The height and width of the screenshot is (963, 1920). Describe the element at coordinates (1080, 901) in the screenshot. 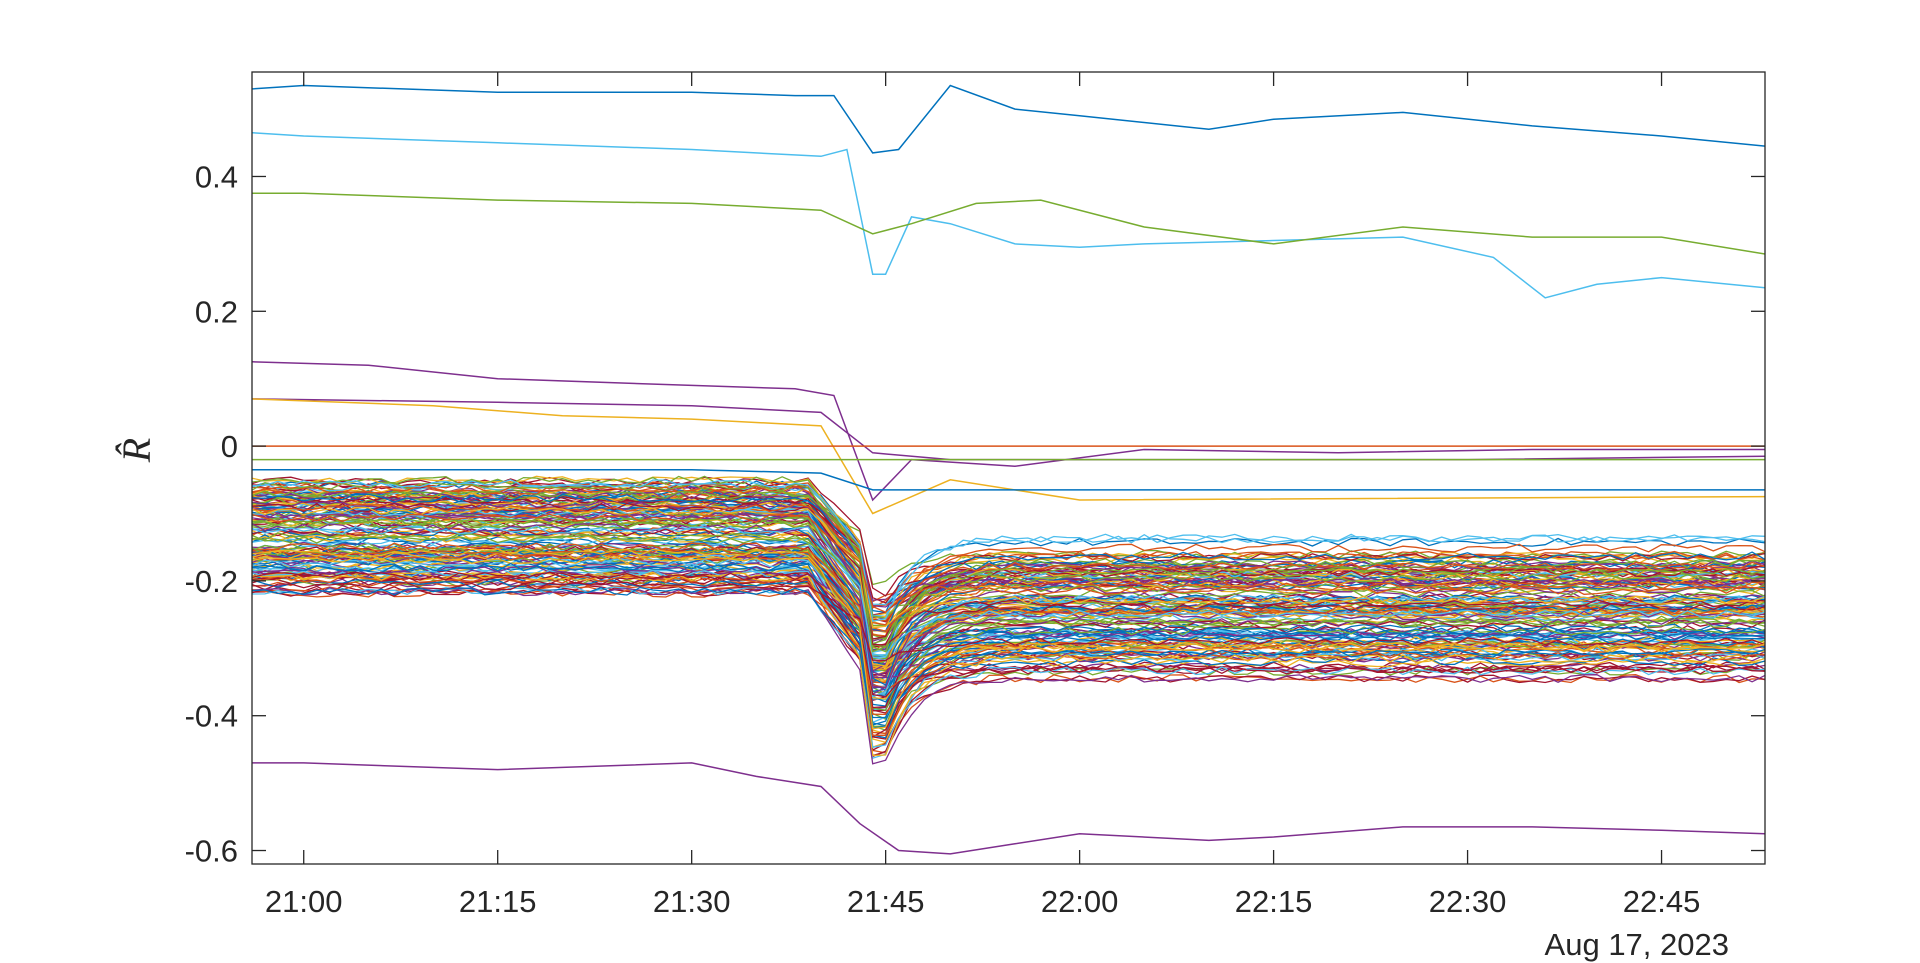

I see `x-tick-label: 22:00` at that location.